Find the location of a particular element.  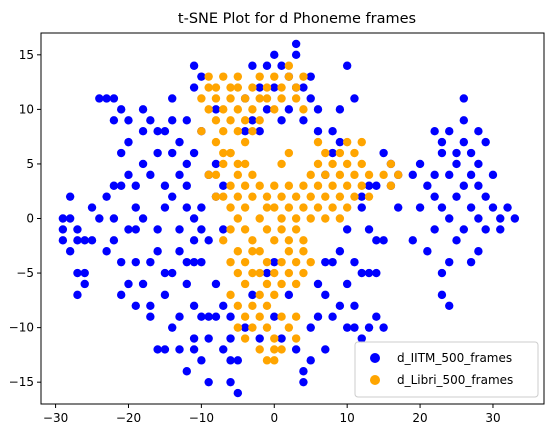

legend-label-libri: d_Libri_500_frames is located at coordinates (455, 380).